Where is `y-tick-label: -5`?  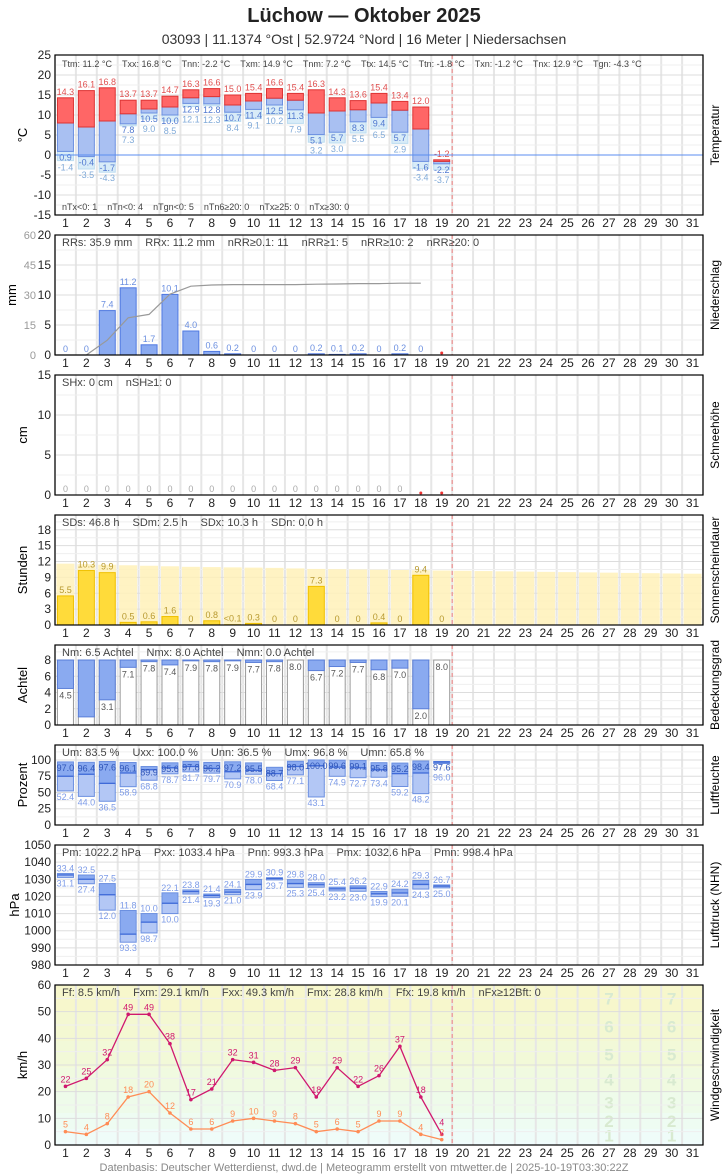
y-tick-label: -5 is located at coordinates (45, 175).